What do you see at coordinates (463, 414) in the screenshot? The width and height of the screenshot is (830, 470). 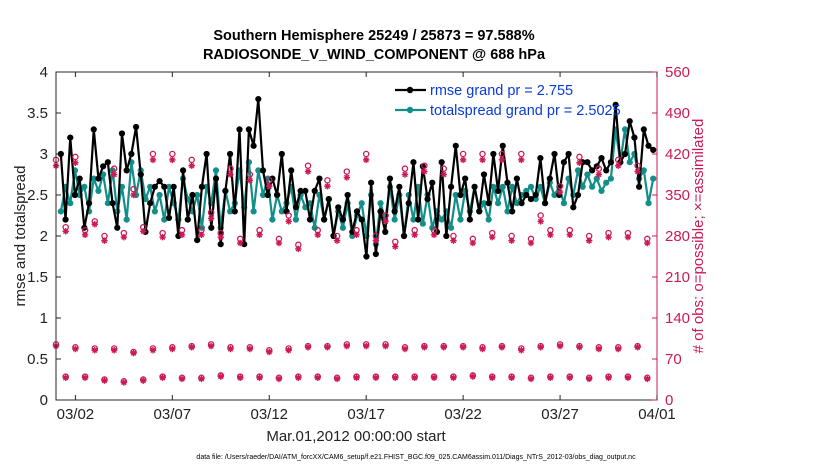 I see `x-tick-label: 03/22` at bounding box center [463, 414].